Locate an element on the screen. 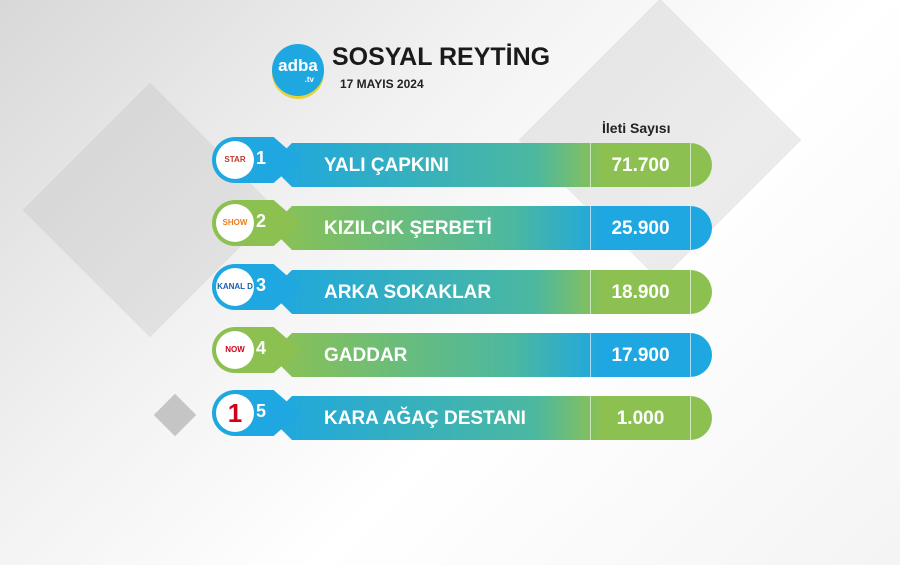 The height and width of the screenshot is (565, 900). program-name: KIZILCIK ŞERBETİ is located at coordinates (408, 228).